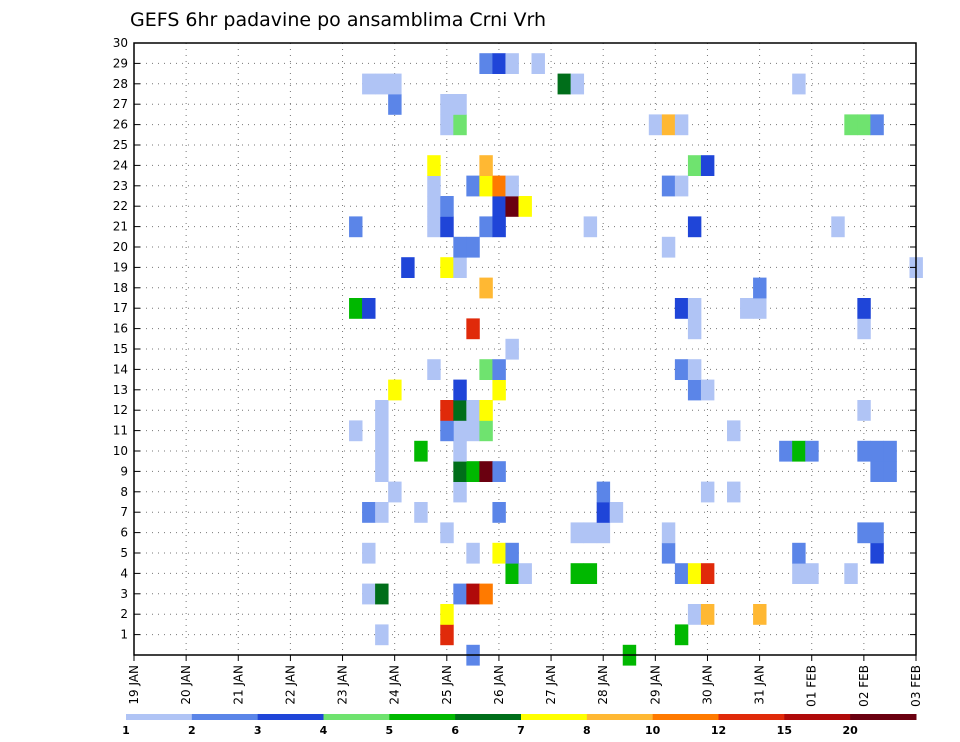 The image size is (960, 742). What do you see at coordinates (120, 329) in the screenshot?
I see `y-tick-label: 16` at bounding box center [120, 329].